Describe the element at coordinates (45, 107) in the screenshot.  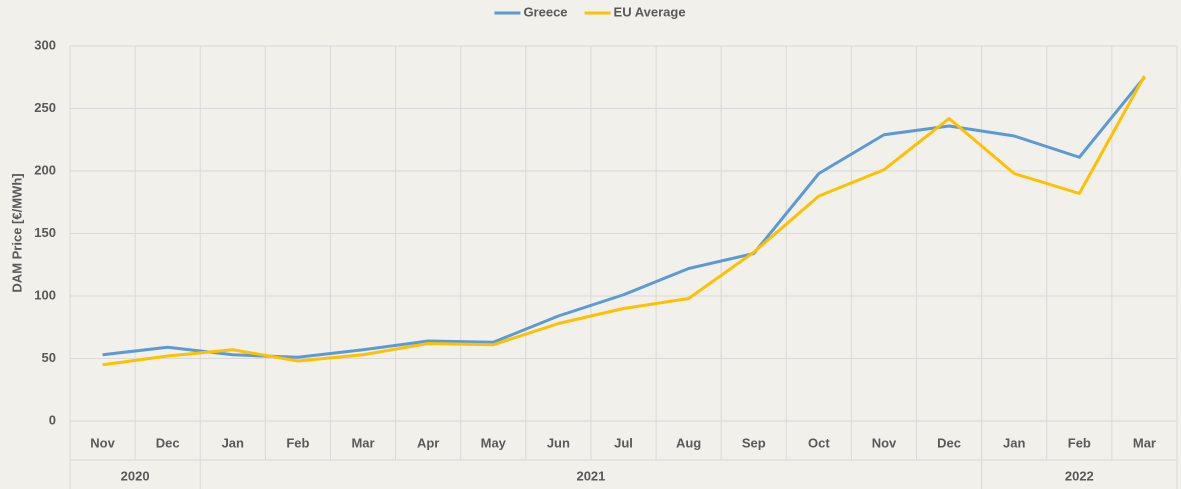
I see `y-tick-label: 250` at that location.